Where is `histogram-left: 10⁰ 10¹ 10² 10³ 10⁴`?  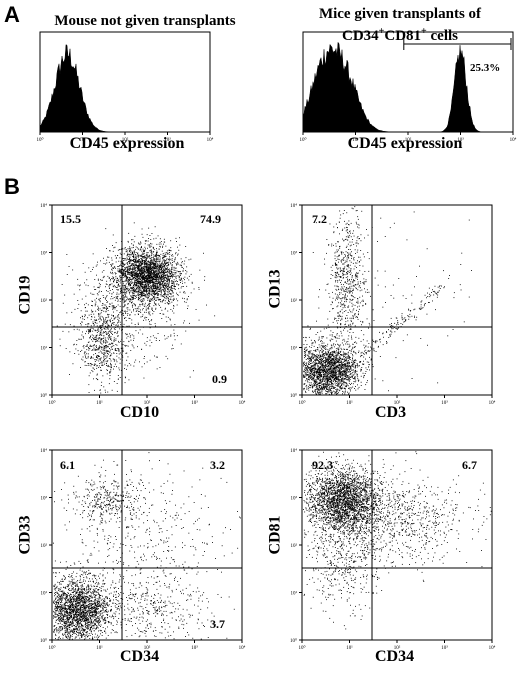 histogram-left: 10⁰ 10¹ 10² 10³ 10⁴ is located at coordinates (125, 87).